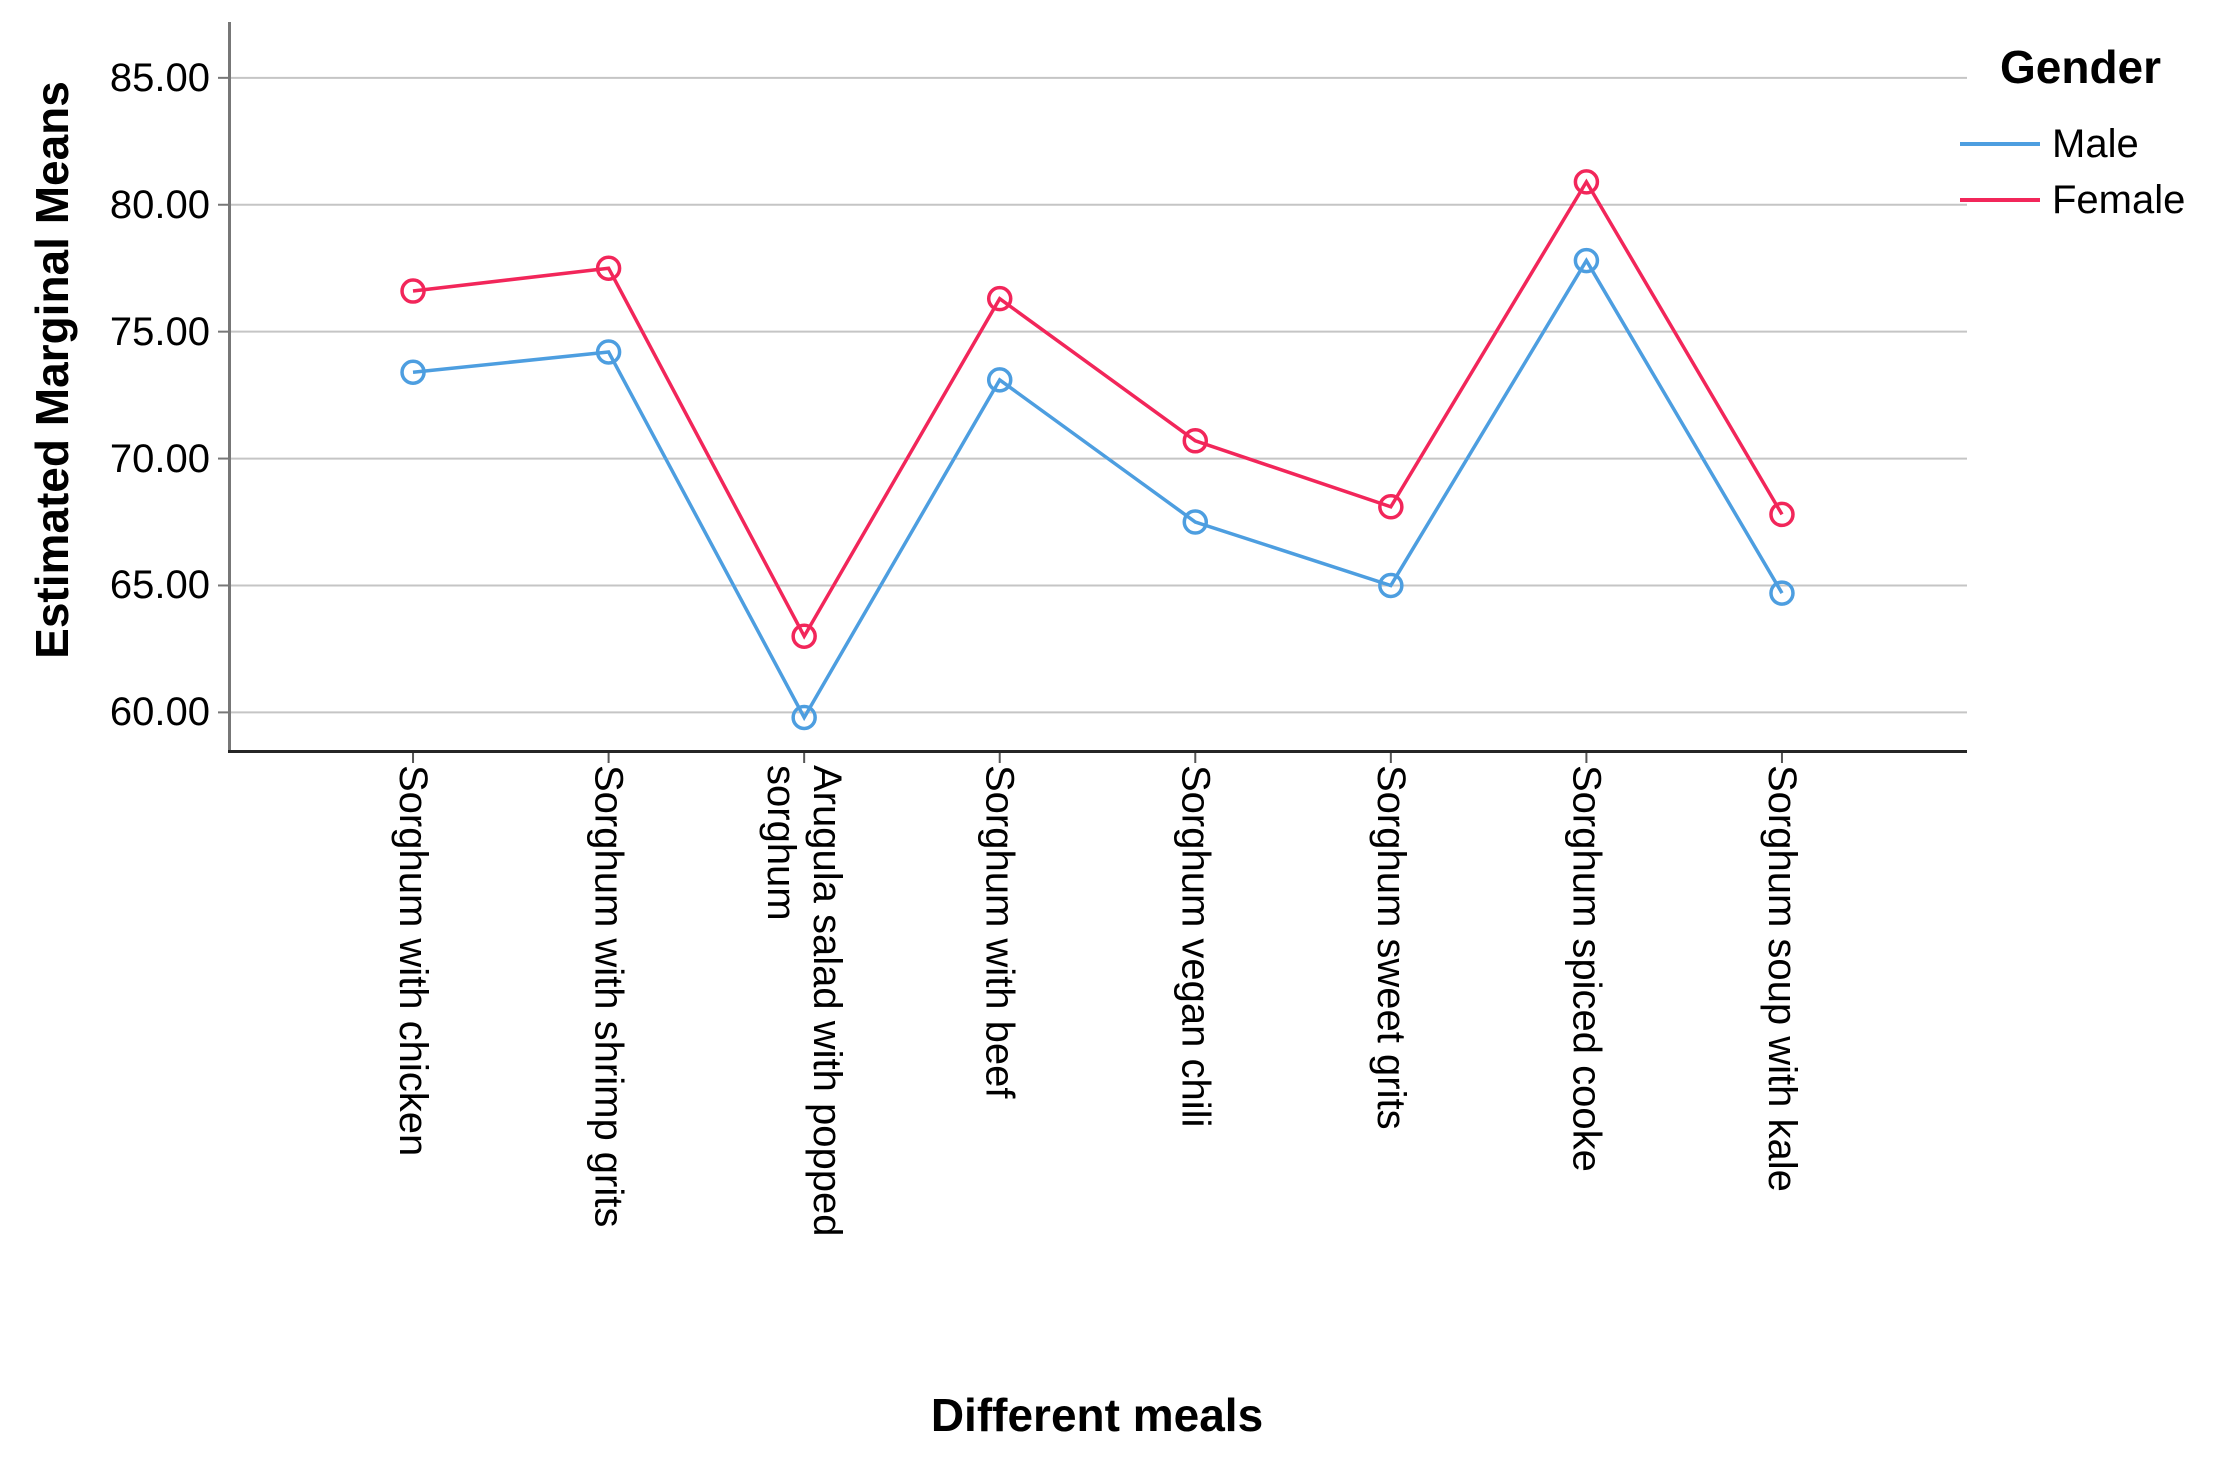 The height and width of the screenshot is (1469, 2222). What do you see at coordinates (2081, 67) in the screenshot?
I see `legend-title: Gender` at bounding box center [2081, 67].